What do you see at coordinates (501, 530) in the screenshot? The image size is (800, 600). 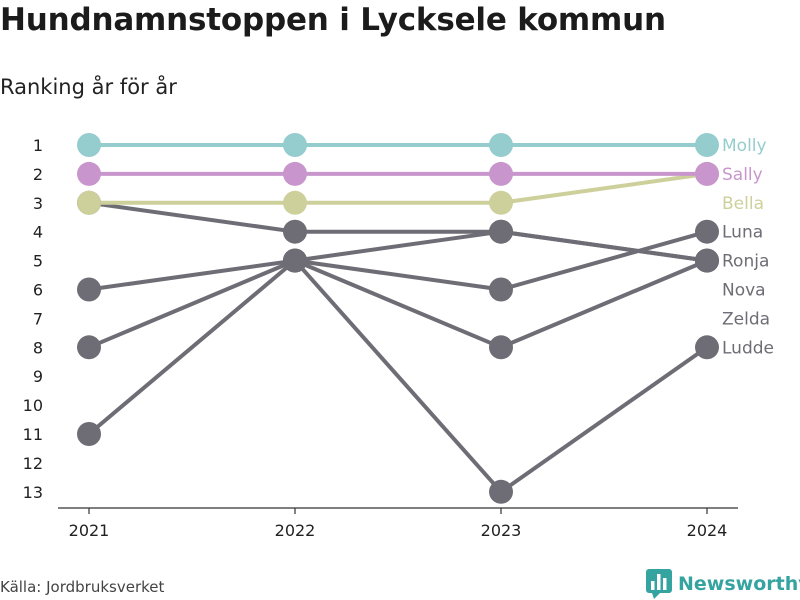 I see `x-tick-label: 2023` at bounding box center [501, 530].